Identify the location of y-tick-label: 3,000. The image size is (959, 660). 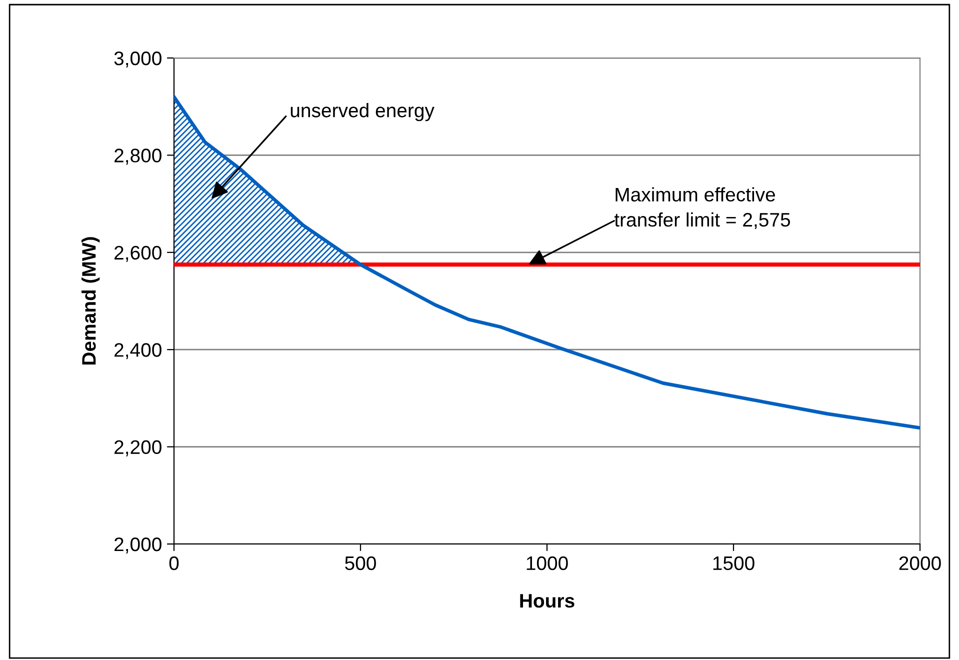
(138, 59).